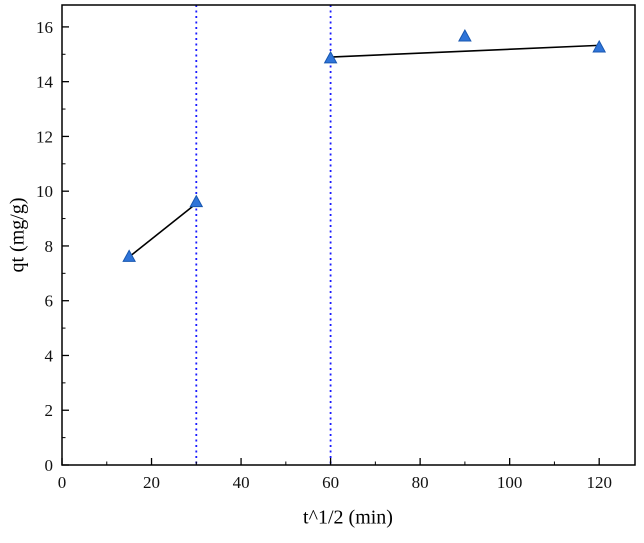 The image size is (644, 543). What do you see at coordinates (44, 136) in the screenshot?
I see `y-tick-label: 12` at bounding box center [44, 136].